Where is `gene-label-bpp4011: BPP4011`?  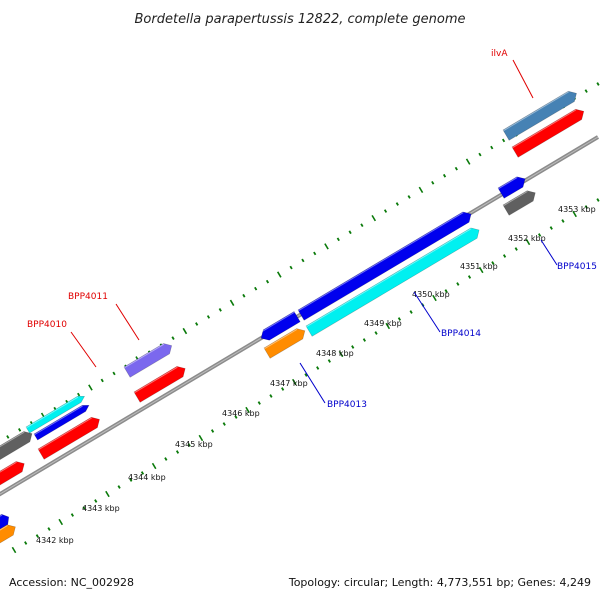
gene-label-bpp4011: BPP4011 is located at coordinates (88, 297).